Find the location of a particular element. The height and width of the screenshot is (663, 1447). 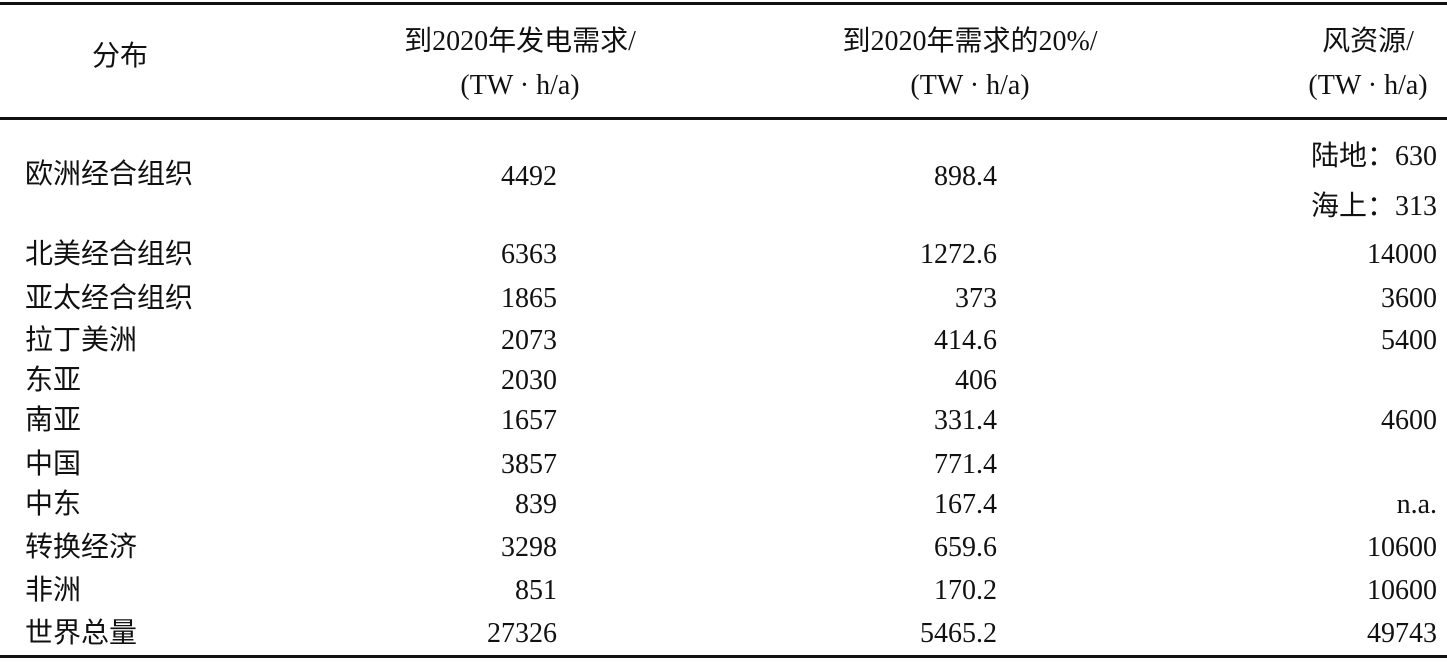

header-cell: 分布 is located at coordinates (120, 56).